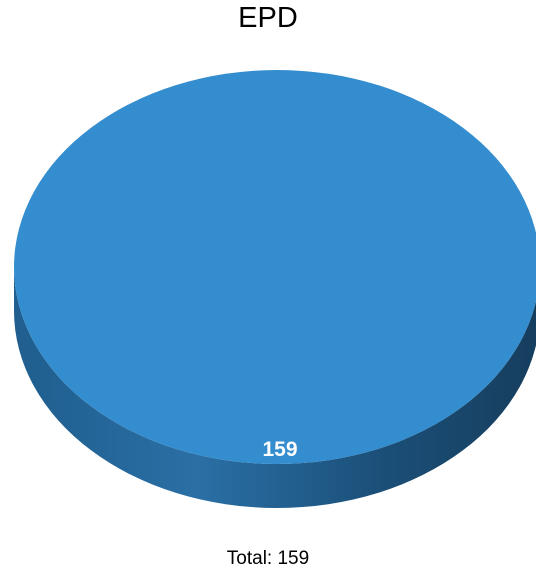 This screenshot has height=575, width=536. I want to click on total-label: Total: 159, so click(268, 558).